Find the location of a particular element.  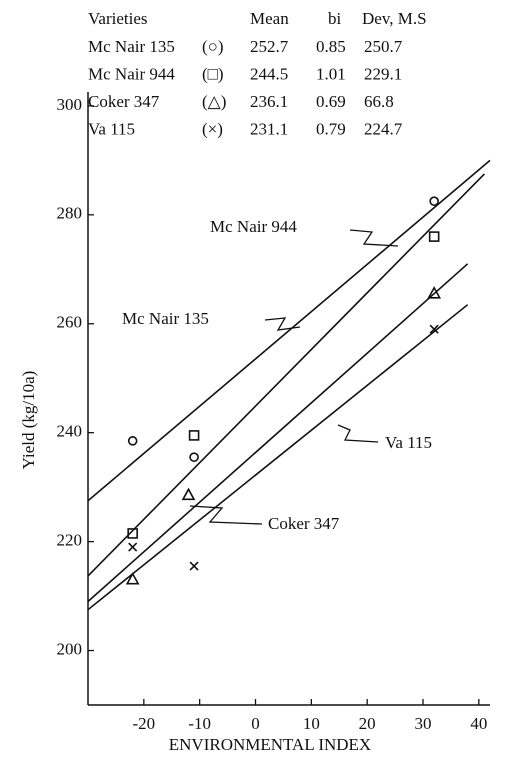

legend-mean: 252.7 is located at coordinates (269, 46).